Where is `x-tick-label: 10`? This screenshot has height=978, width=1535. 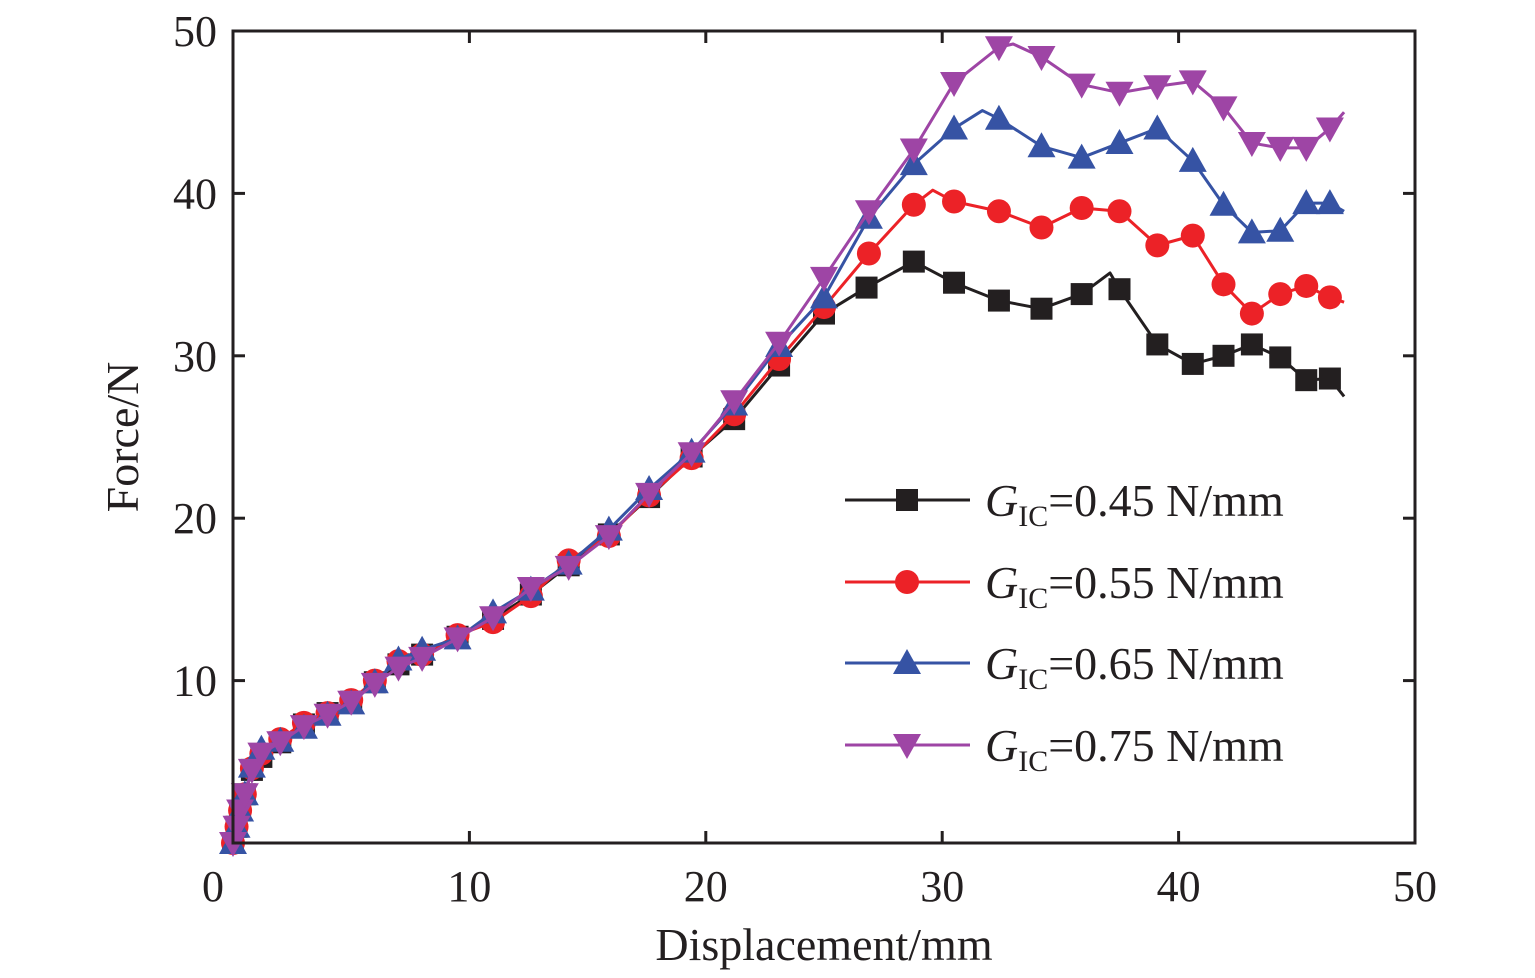 x-tick-label: 10 is located at coordinates (469, 886).